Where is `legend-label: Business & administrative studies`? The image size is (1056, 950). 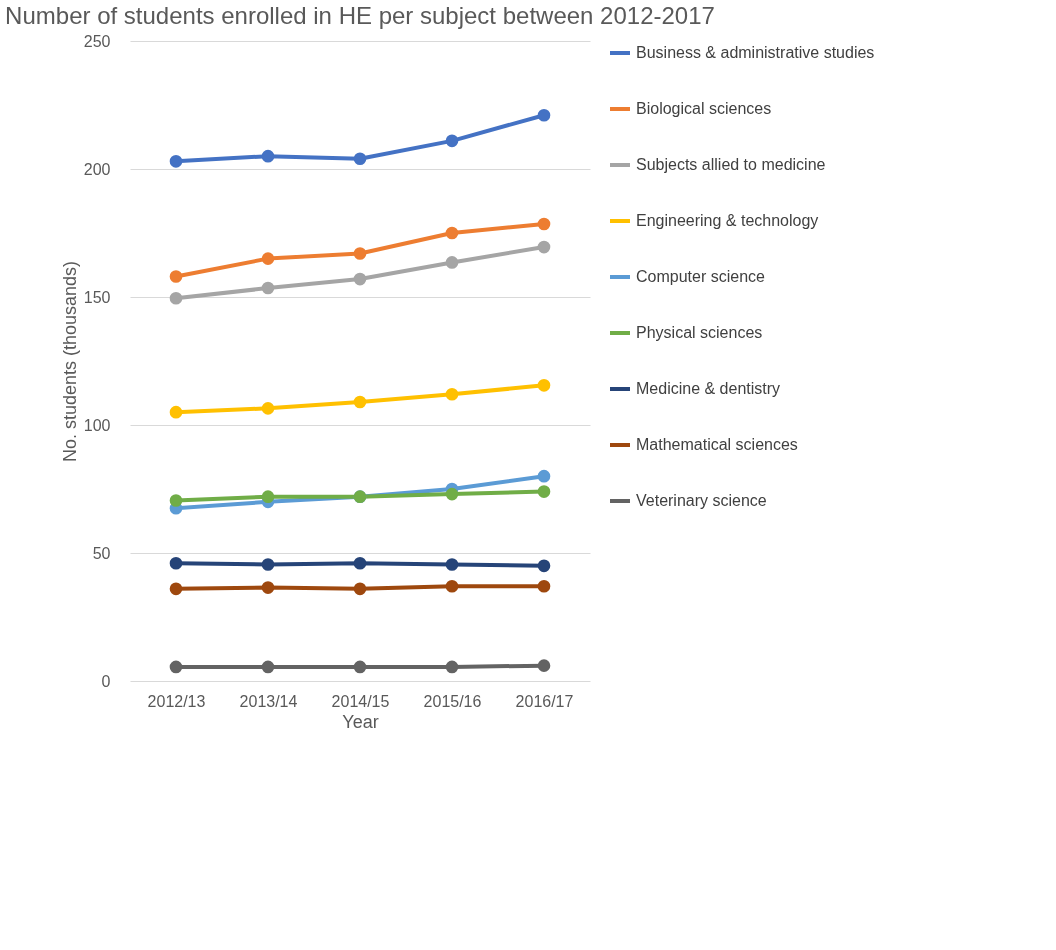 legend-label: Business & administrative studies is located at coordinates (755, 52).